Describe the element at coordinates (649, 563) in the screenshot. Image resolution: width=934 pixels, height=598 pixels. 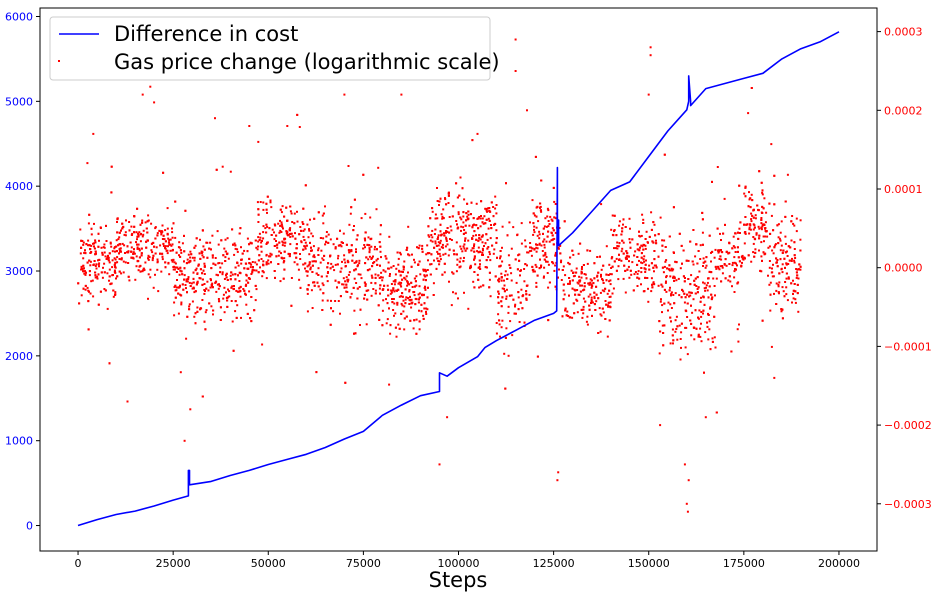
I see `x-tick-label: 150000` at that location.